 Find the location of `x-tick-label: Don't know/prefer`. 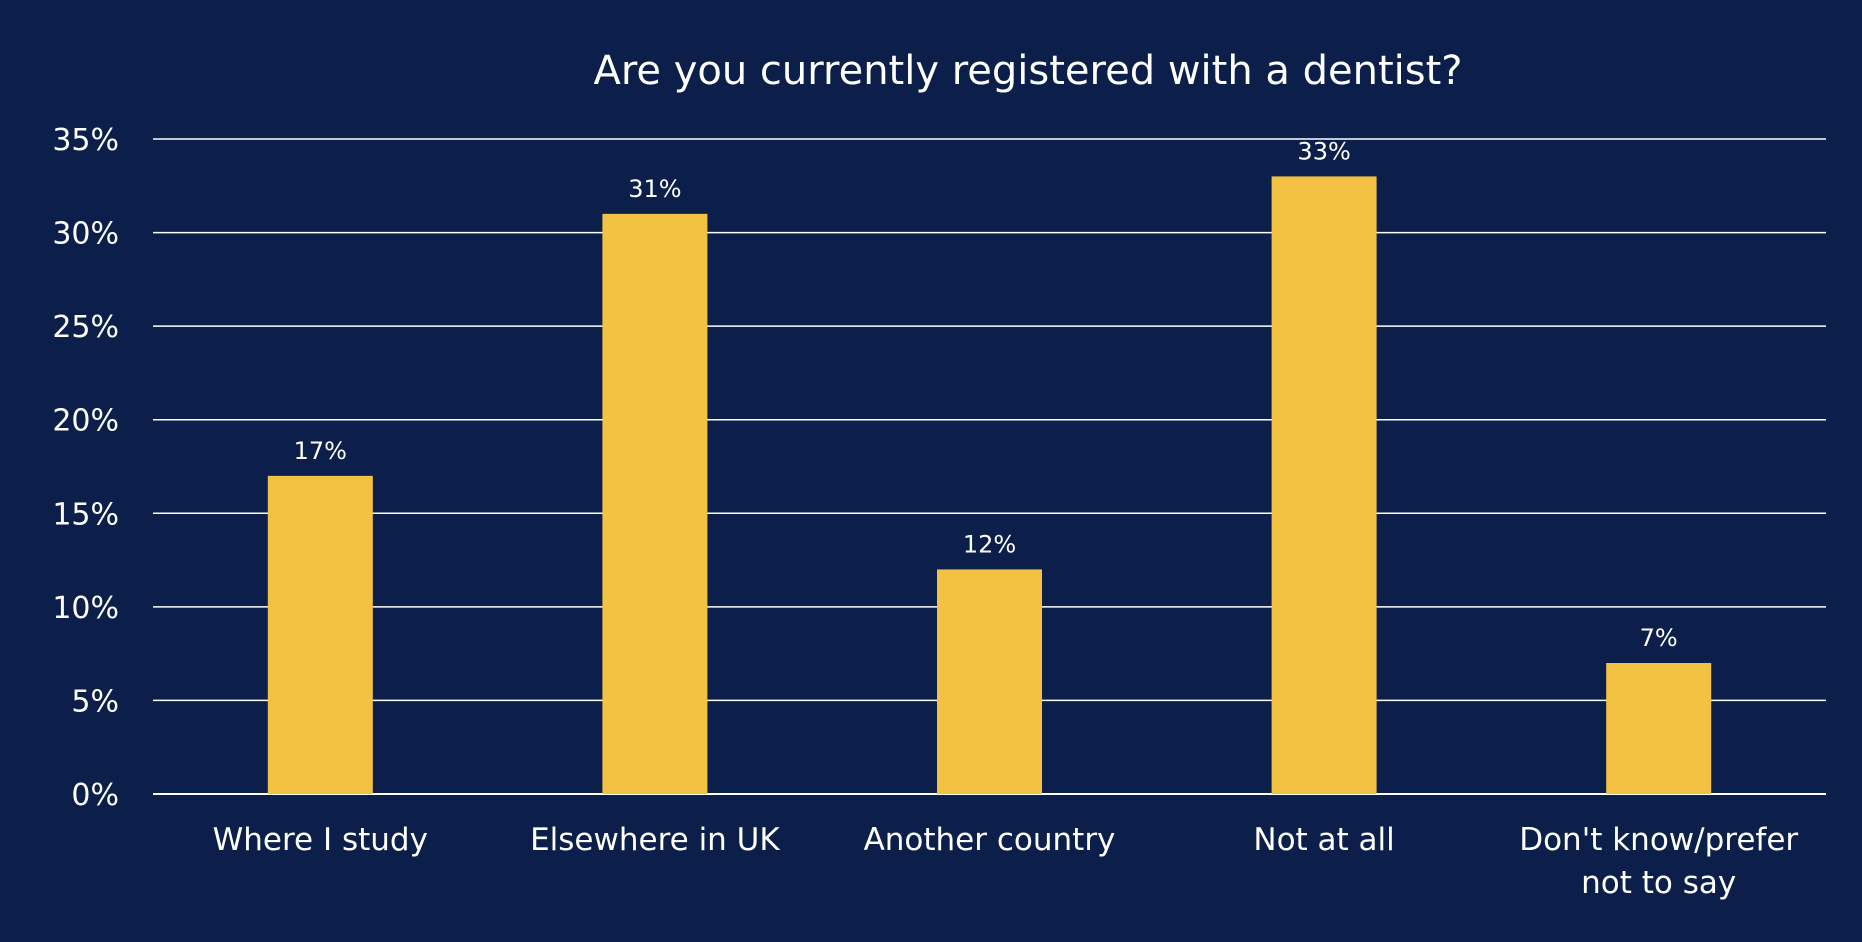

x-tick-label: Don't know/prefer is located at coordinates (1658, 840).